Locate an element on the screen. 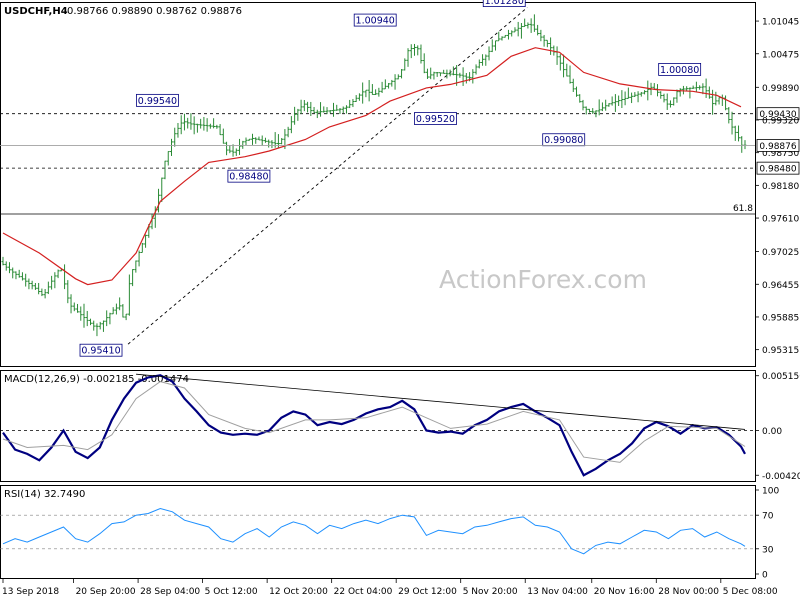 The width and height of the screenshot is (800, 600). x-tick-label: 28 Sep 04:00 is located at coordinates (170, 592).